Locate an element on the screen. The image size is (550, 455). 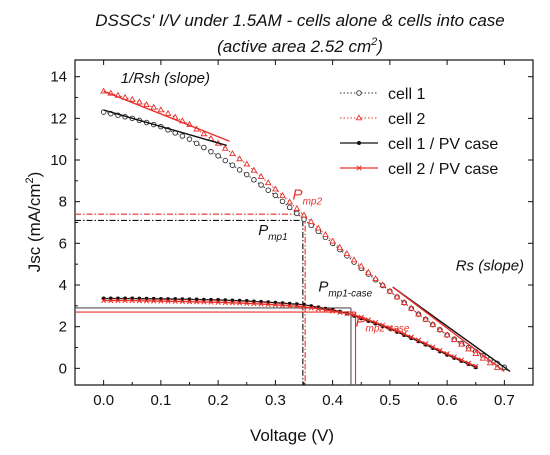
y-tick-label: 14 is located at coordinates (58, 77).